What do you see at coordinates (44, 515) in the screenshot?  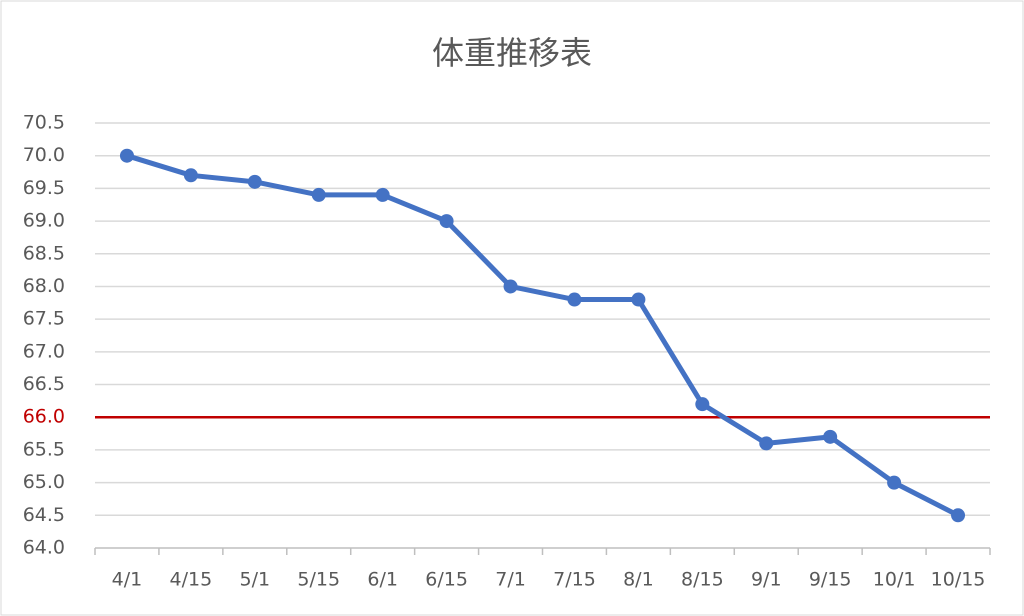 I see `y-tick-label: 64.5` at bounding box center [44, 515].